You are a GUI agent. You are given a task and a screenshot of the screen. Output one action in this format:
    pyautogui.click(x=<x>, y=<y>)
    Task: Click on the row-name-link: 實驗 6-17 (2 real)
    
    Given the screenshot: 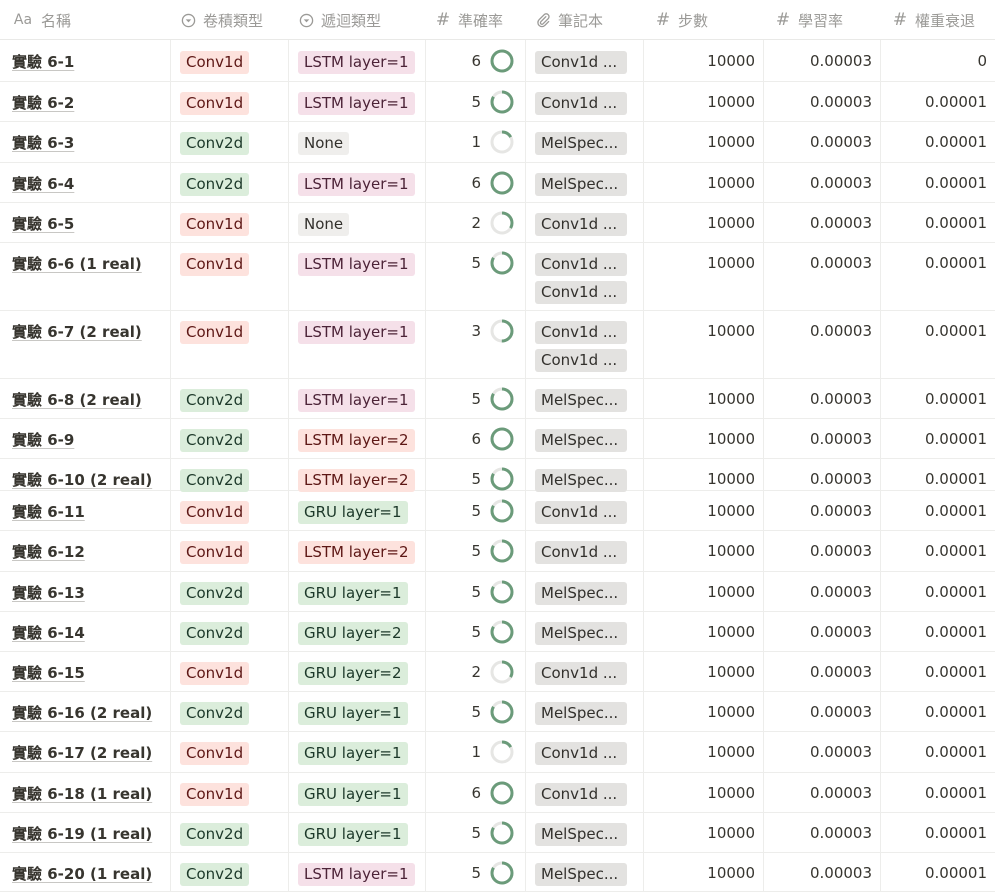 What is the action you would take?
    pyautogui.click(x=82, y=753)
    